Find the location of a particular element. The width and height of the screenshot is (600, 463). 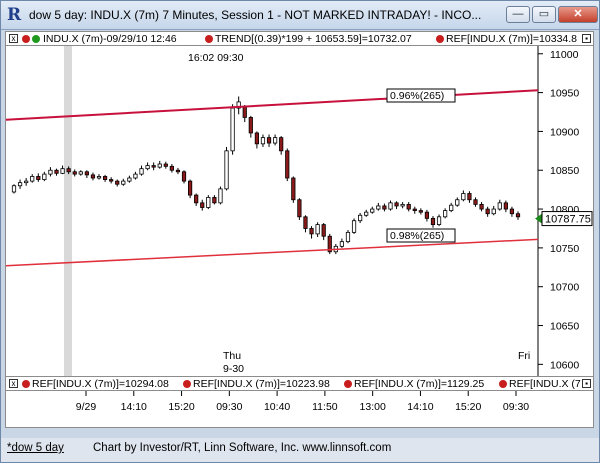

pane-menu-icon: ▪ is located at coordinates (586, 38).